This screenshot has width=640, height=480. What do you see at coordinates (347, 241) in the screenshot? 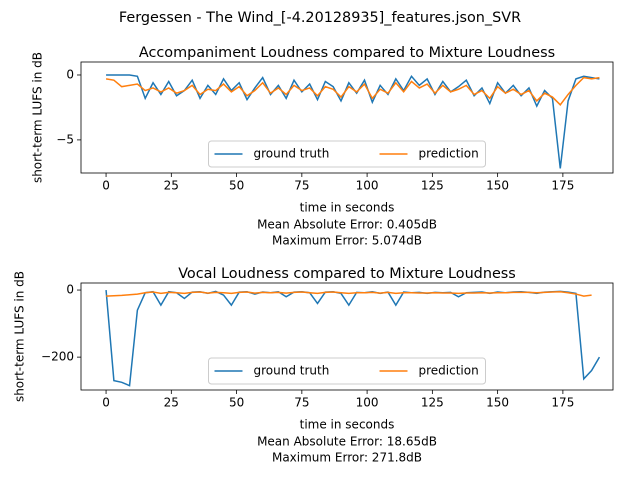
I see `annotation: Maximum Error: 5.074dB` at bounding box center [347, 241].